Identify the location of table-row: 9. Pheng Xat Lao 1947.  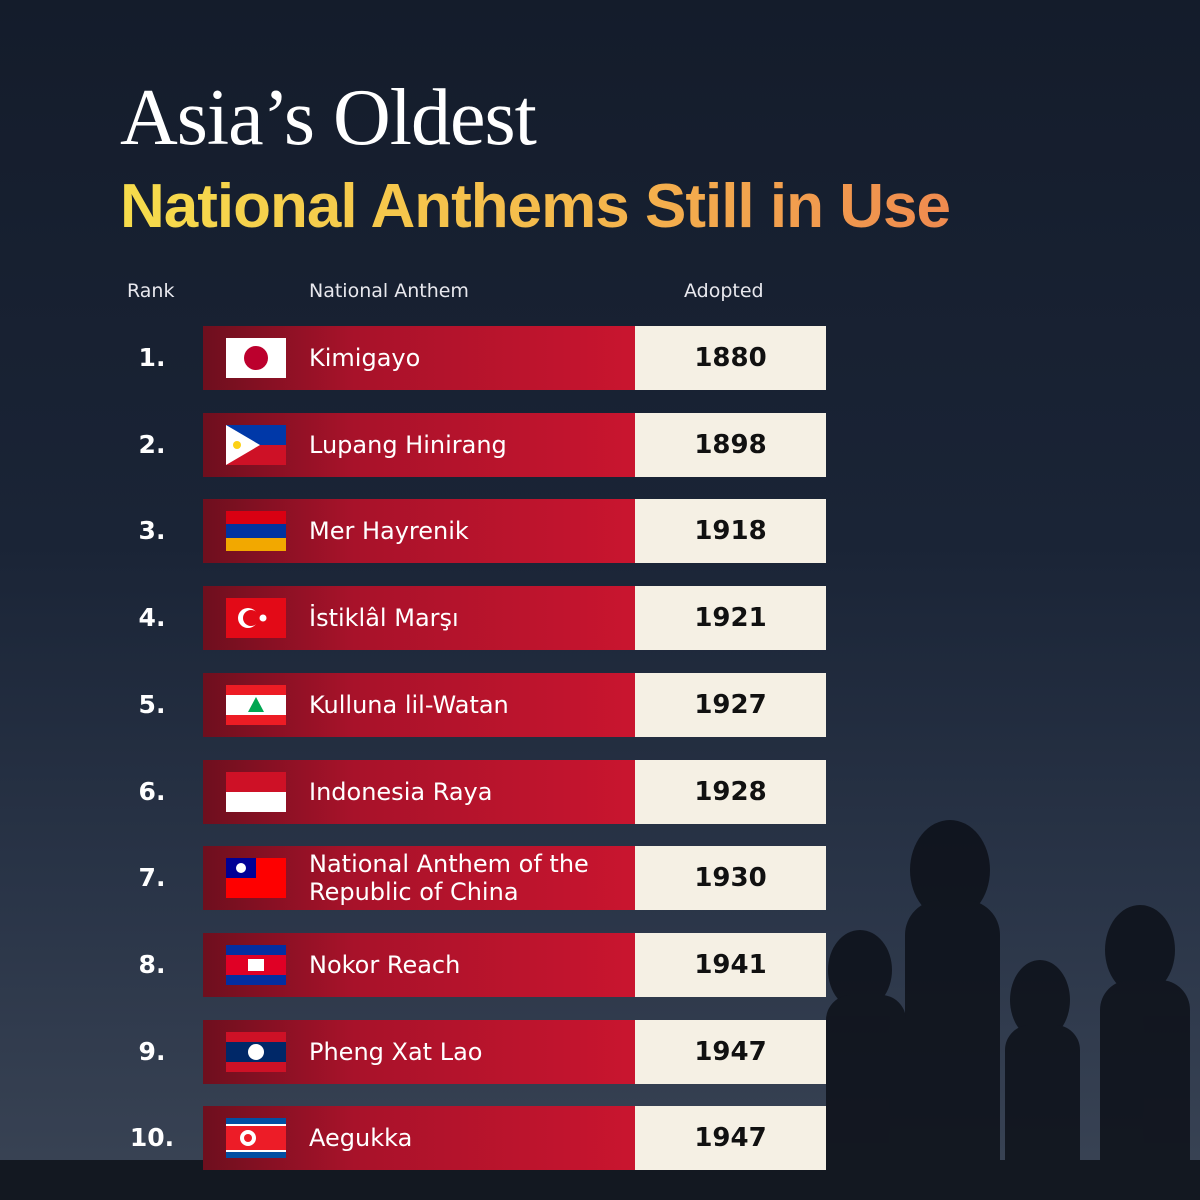
(600, 1051).